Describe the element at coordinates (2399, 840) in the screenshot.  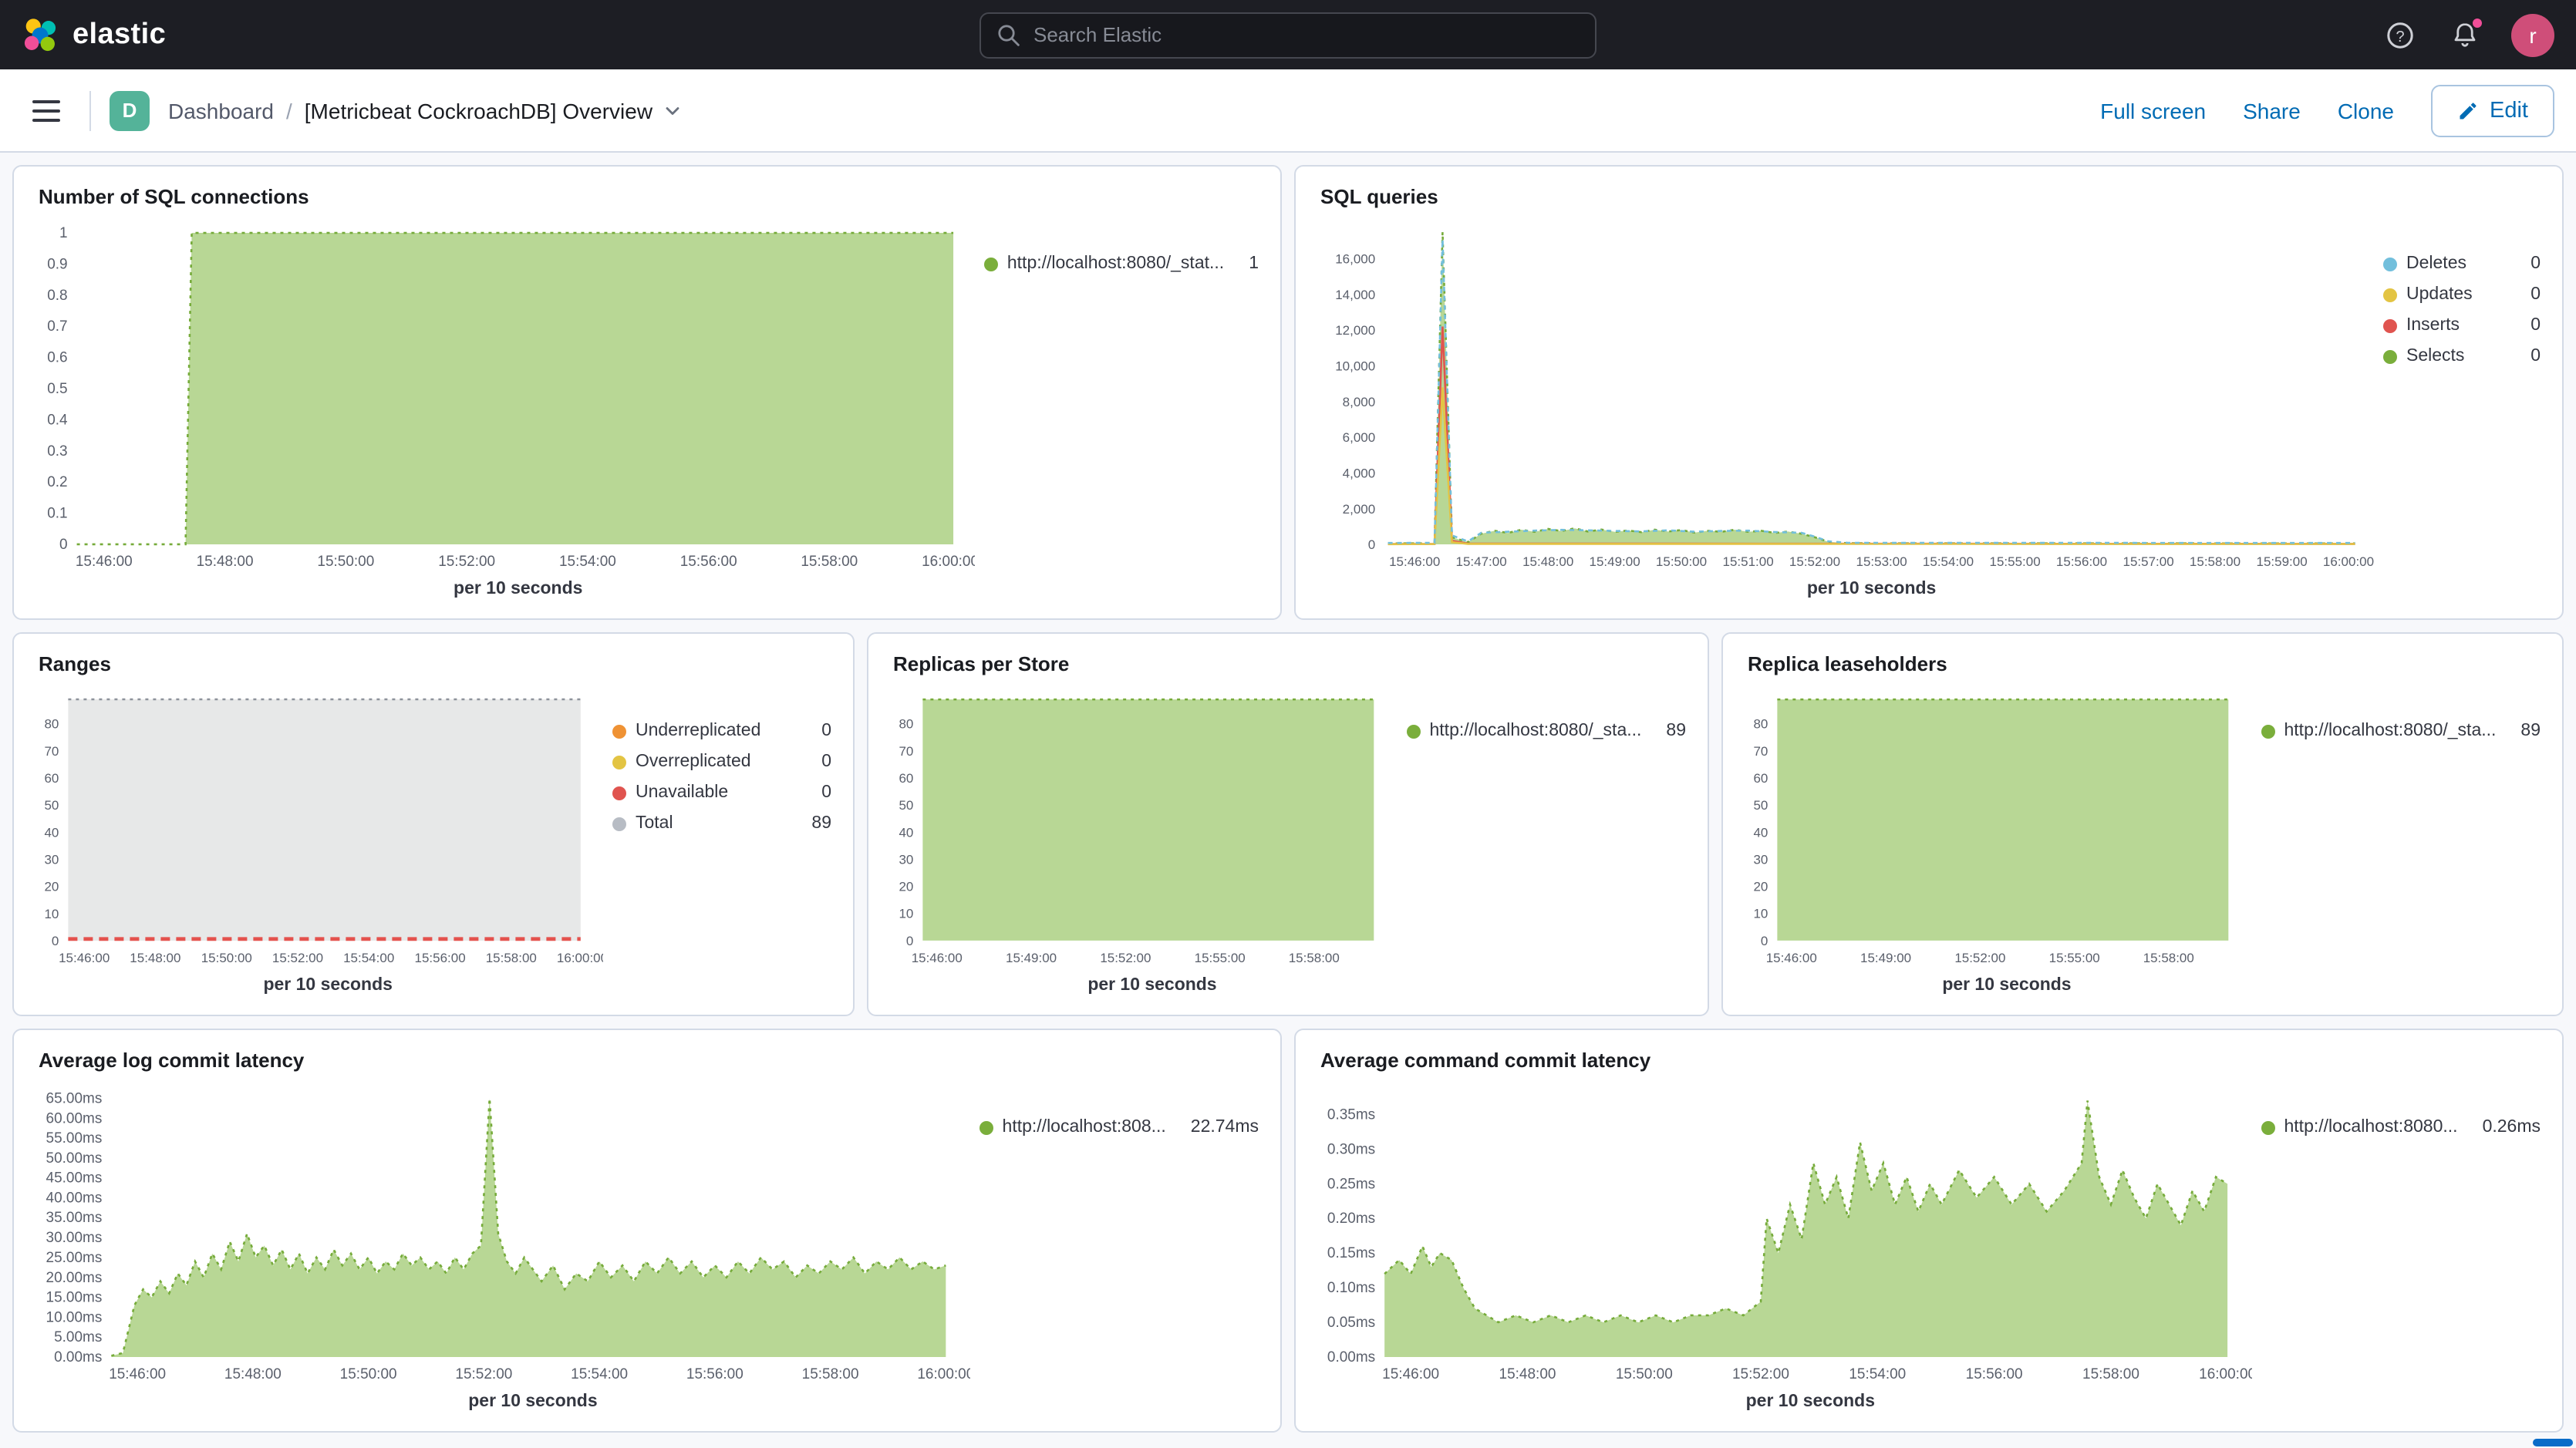
I see `legend: http://localhost:8080/_sta... 89` at that location.